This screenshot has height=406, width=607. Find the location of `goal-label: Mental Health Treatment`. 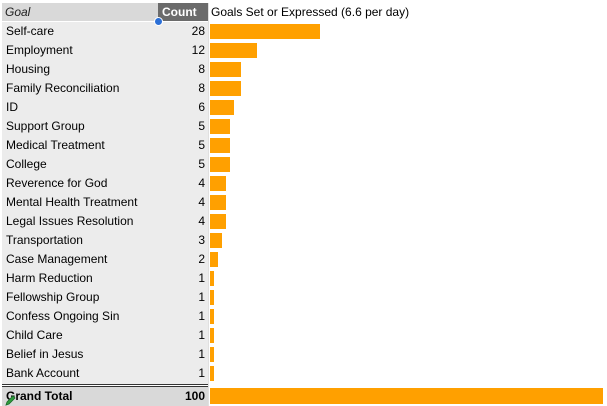

goal-label: Mental Health Treatment is located at coordinates (72, 202).